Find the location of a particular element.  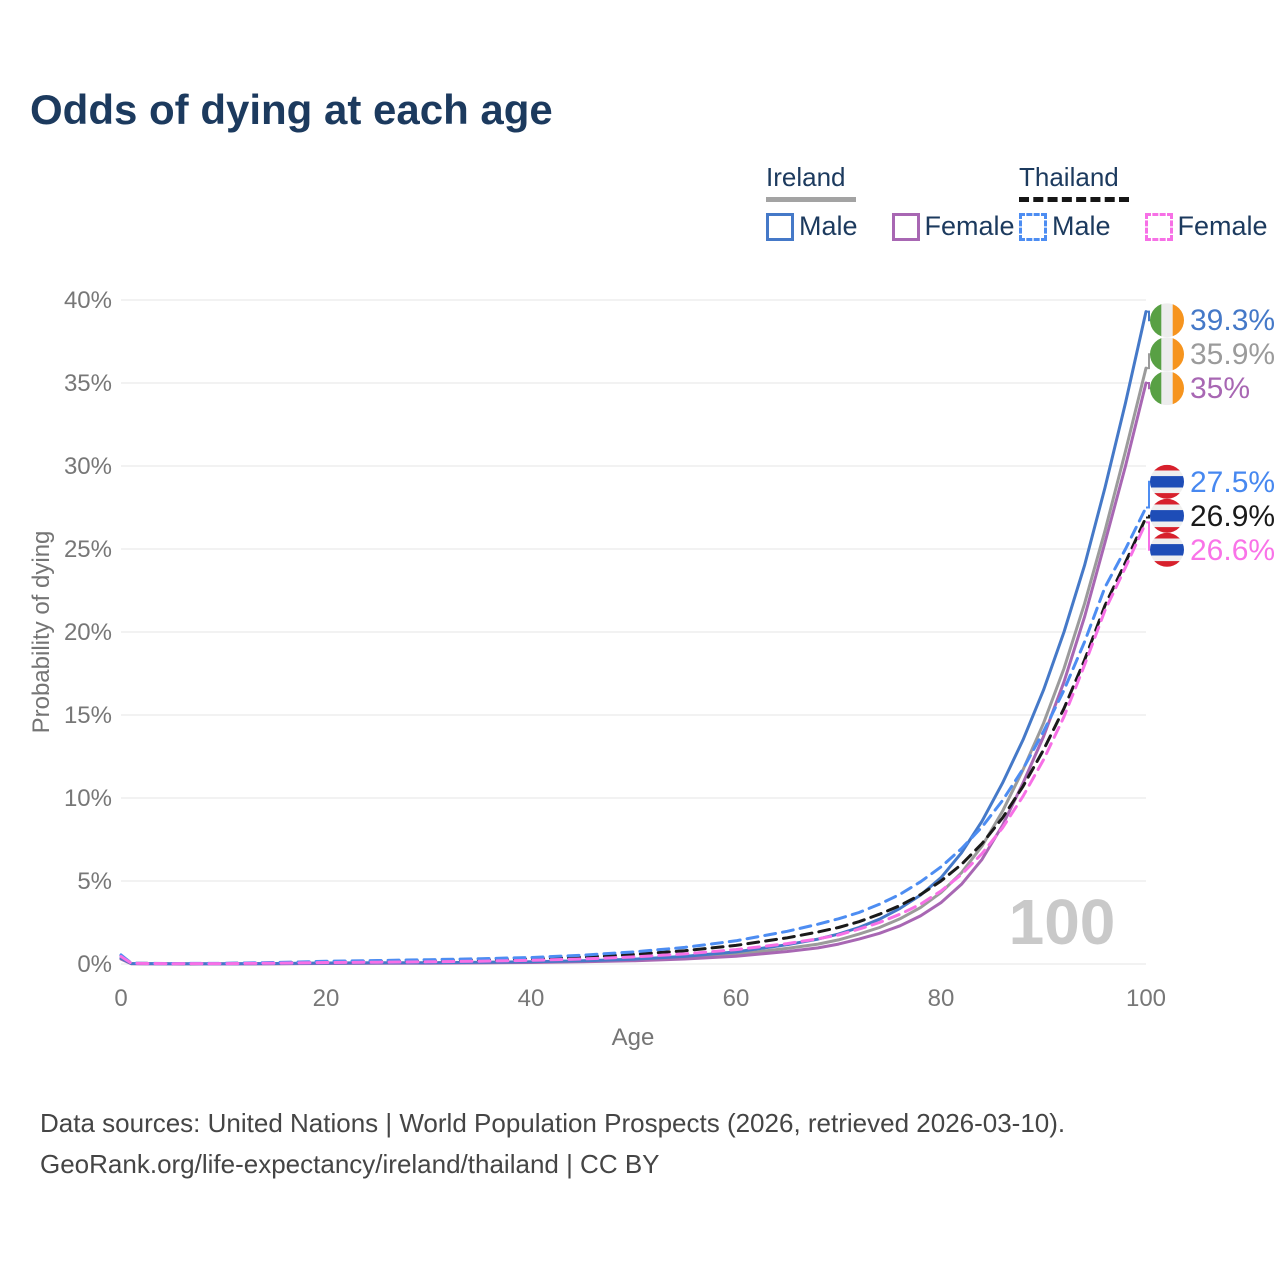

legend-item-thailand-male: Male is located at coordinates (1065, 226).